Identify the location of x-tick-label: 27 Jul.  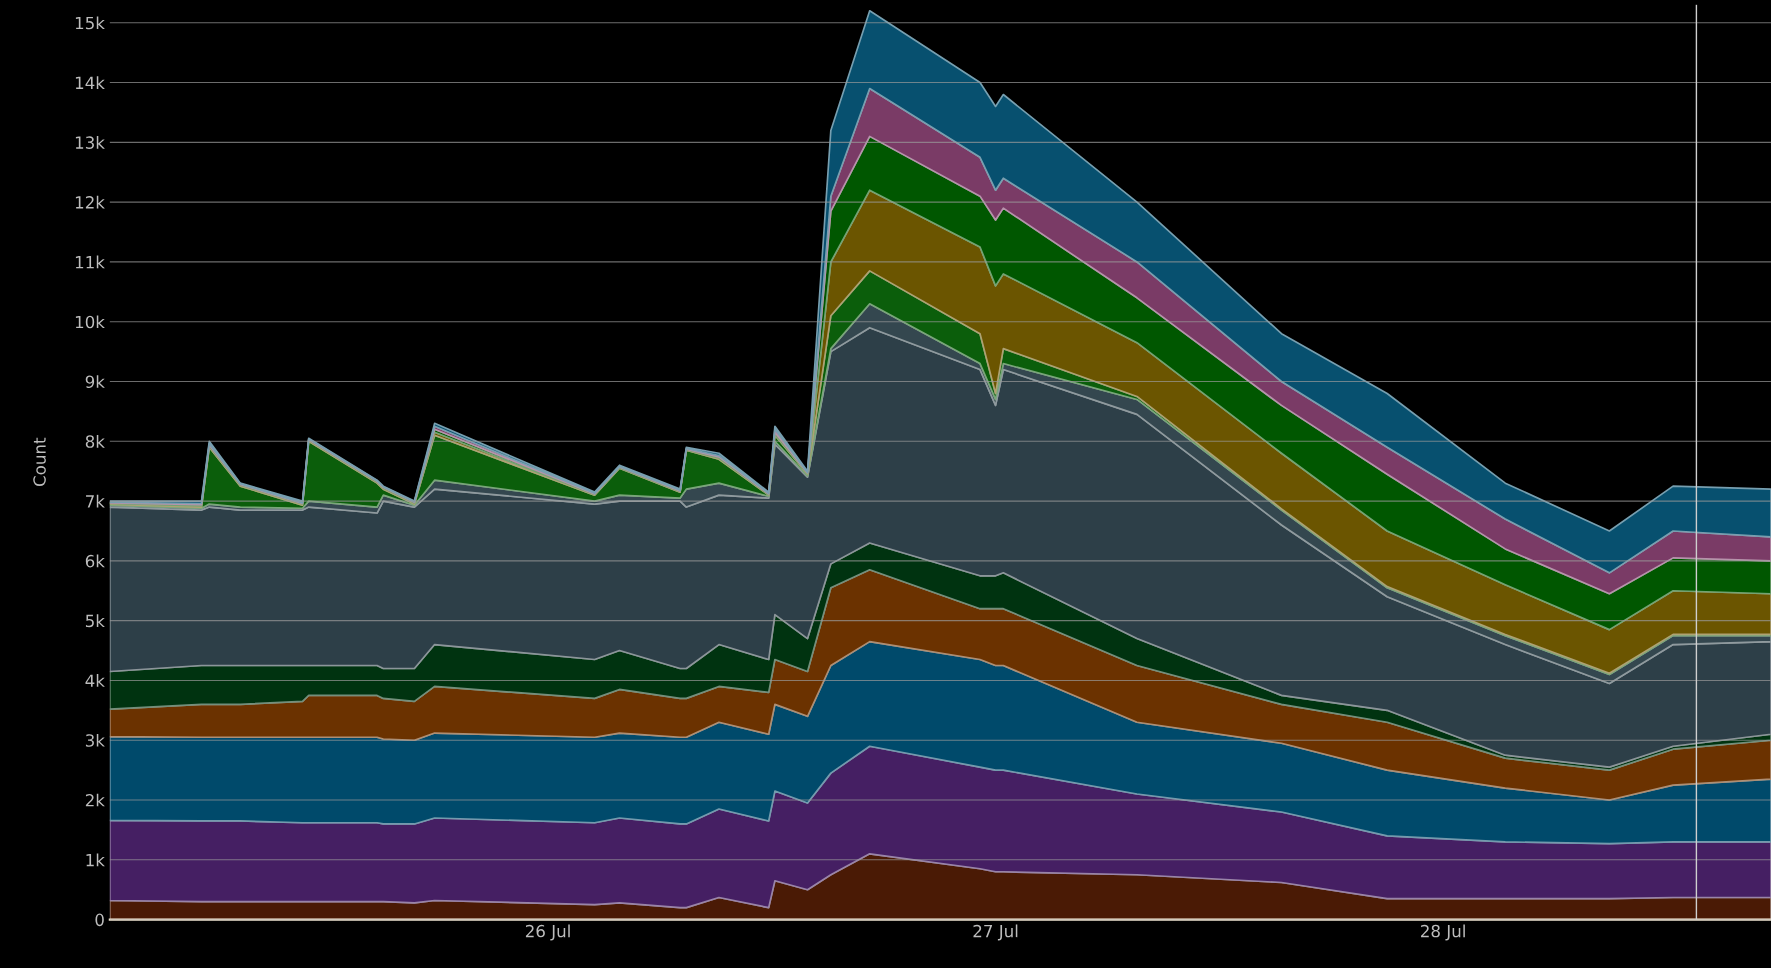
(995, 932).